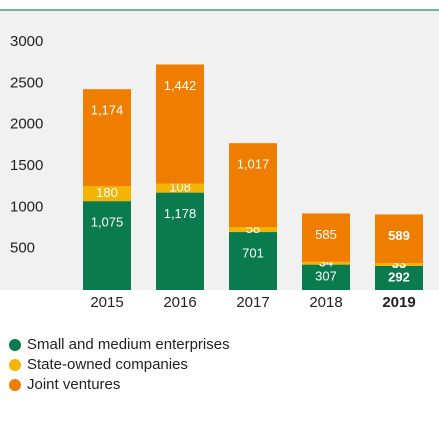 Image resolution: width=439 pixels, height=421 pixels. Describe the element at coordinates (180, 85) in the screenshot. I see `data-label: 1,442` at that location.